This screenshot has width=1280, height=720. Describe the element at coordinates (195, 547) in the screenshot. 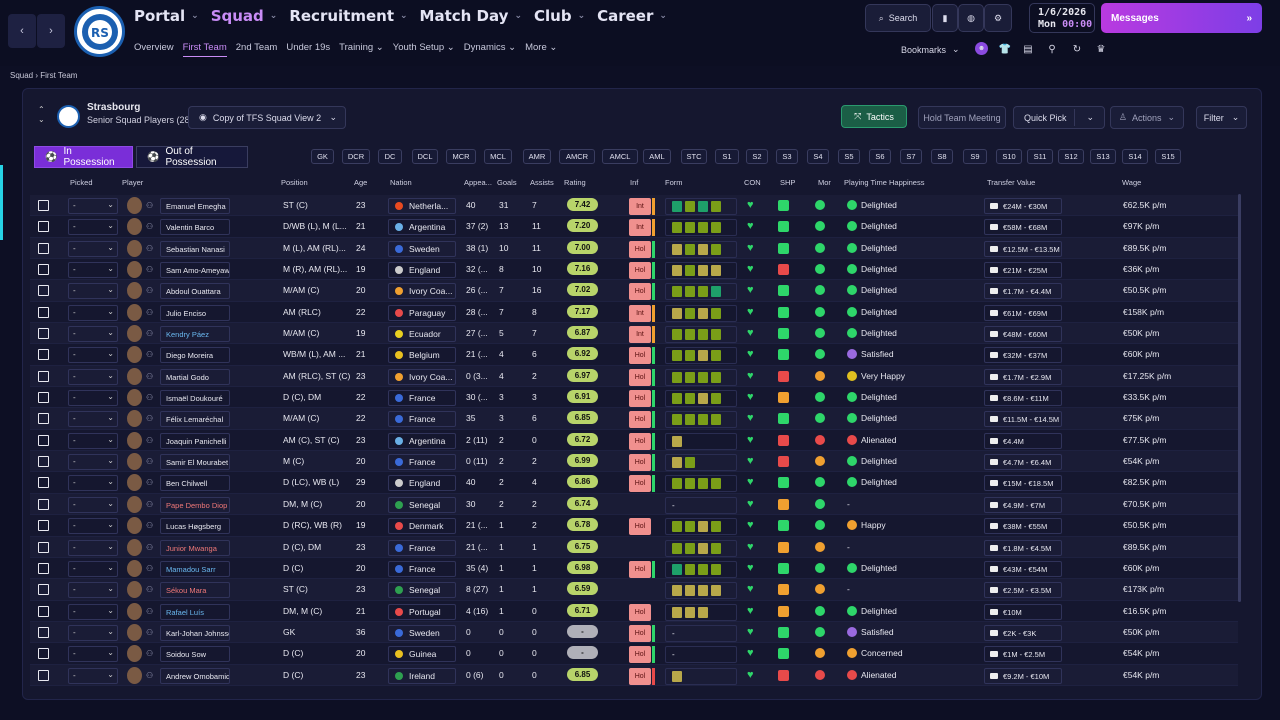

I see `player-name: Junior Mwanga` at that location.